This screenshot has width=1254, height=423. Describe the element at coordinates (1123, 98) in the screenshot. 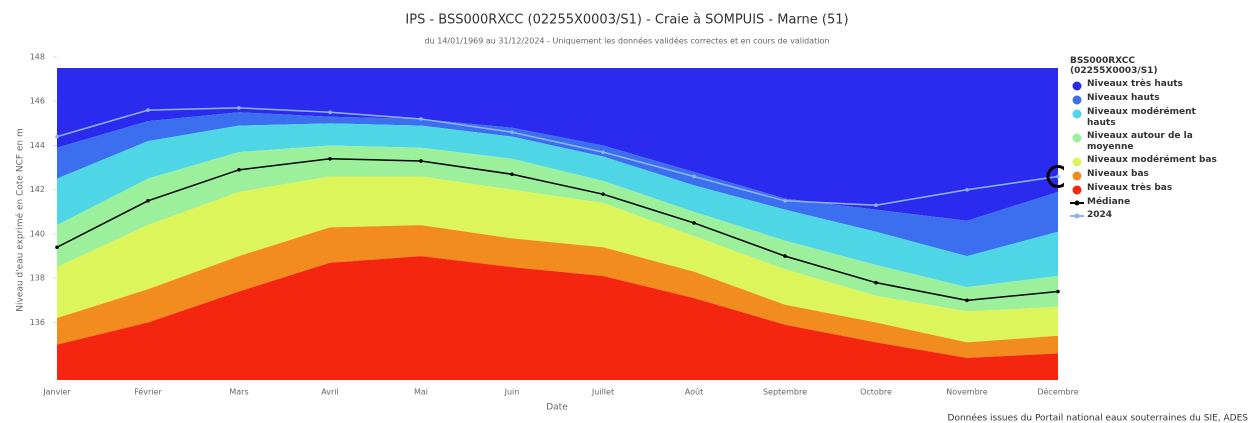

I see `legend-label: Niveaux hauts` at that location.